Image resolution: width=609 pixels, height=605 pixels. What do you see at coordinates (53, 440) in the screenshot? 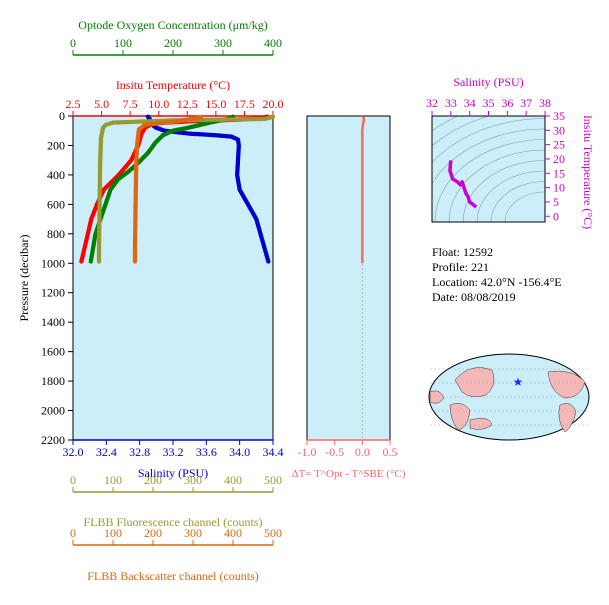
I see `pressure-tick-label: 2200` at bounding box center [53, 440].